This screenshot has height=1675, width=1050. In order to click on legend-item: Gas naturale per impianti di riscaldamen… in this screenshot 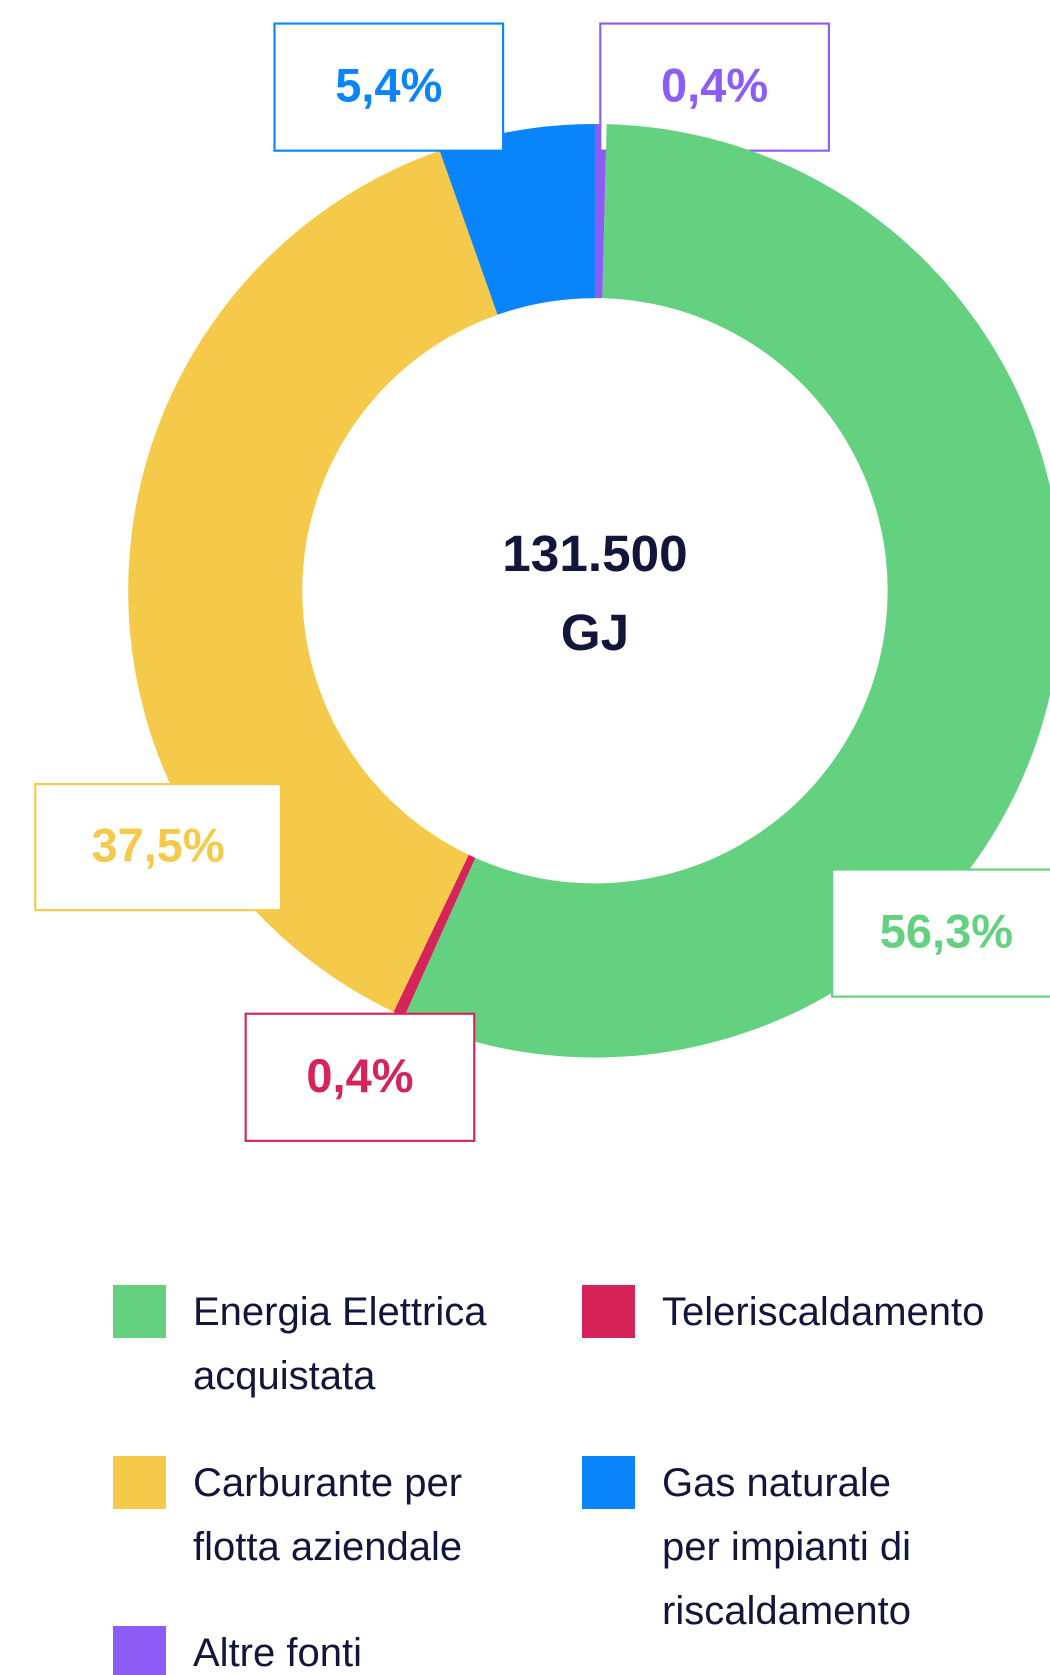, I will do `click(752, 1549)`.